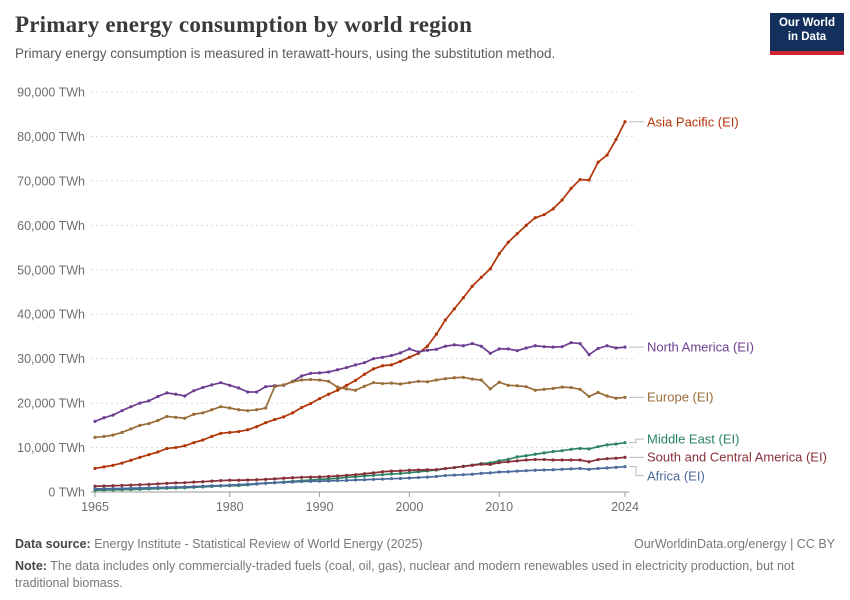  Describe the element at coordinates (676, 476) in the screenshot. I see `series-label-africa-ei: Africa (EI)` at that location.